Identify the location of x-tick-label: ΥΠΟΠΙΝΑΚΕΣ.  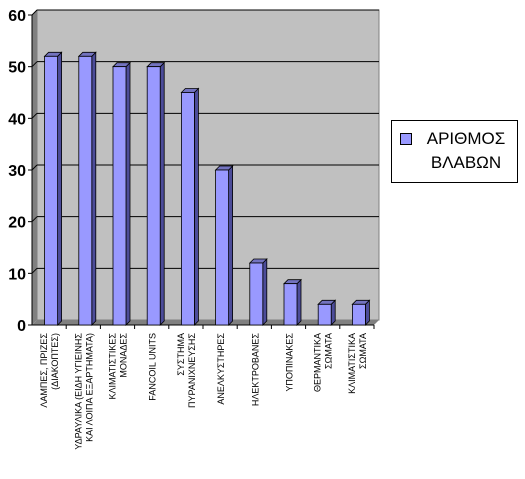
(290, 362).